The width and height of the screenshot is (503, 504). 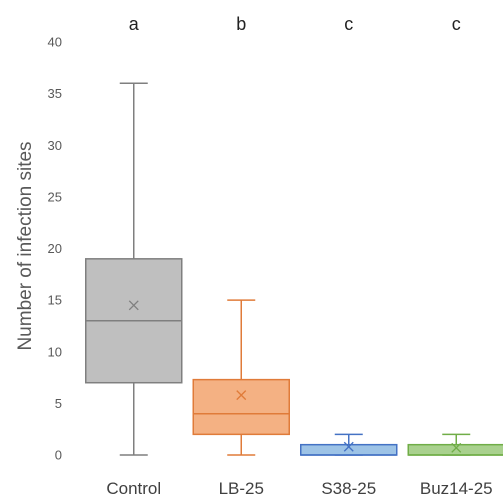 What do you see at coordinates (58, 455) in the screenshot?
I see `y-tick-label: 0` at bounding box center [58, 455].